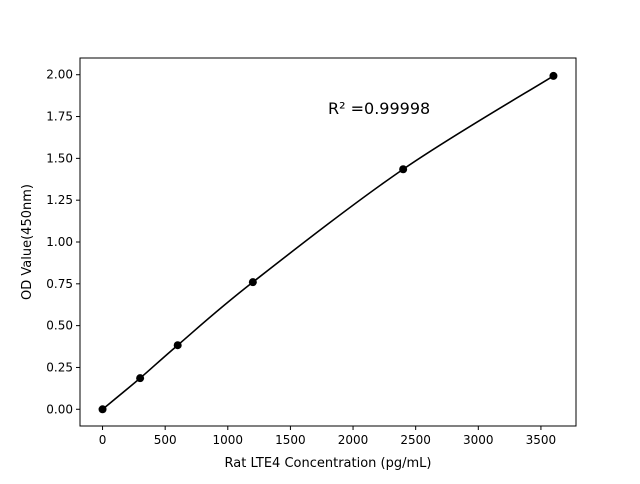 The width and height of the screenshot is (640, 484). Describe the element at coordinates (59, 242) in the screenshot. I see `y-tick-label: 1.00` at that location.